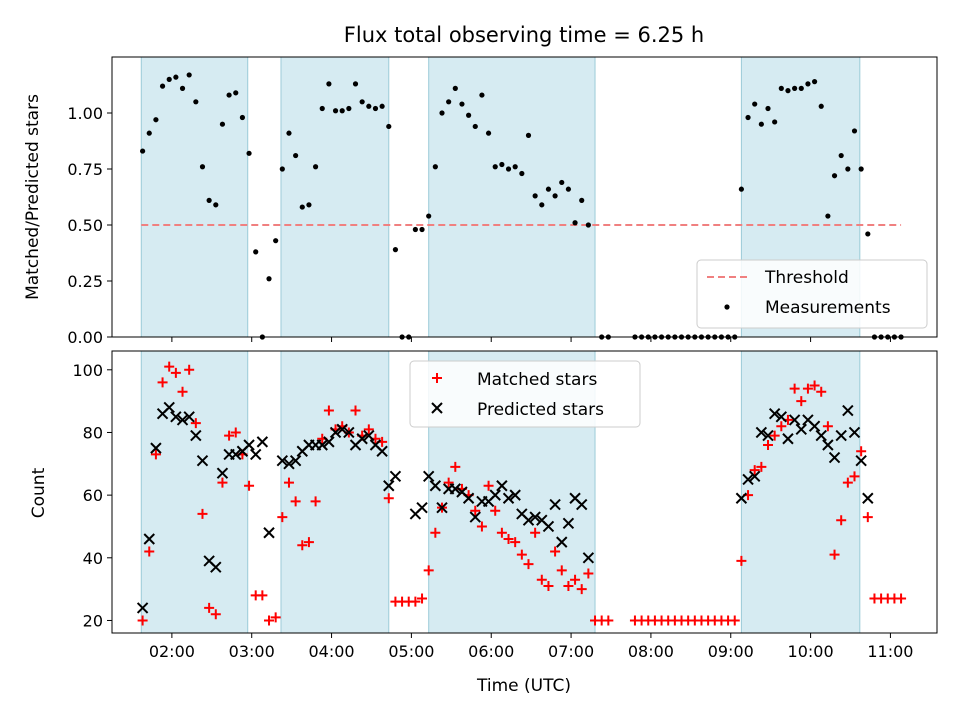  Describe the element at coordinates (93, 495) in the screenshot. I see `y-tick-label: 60` at that location.